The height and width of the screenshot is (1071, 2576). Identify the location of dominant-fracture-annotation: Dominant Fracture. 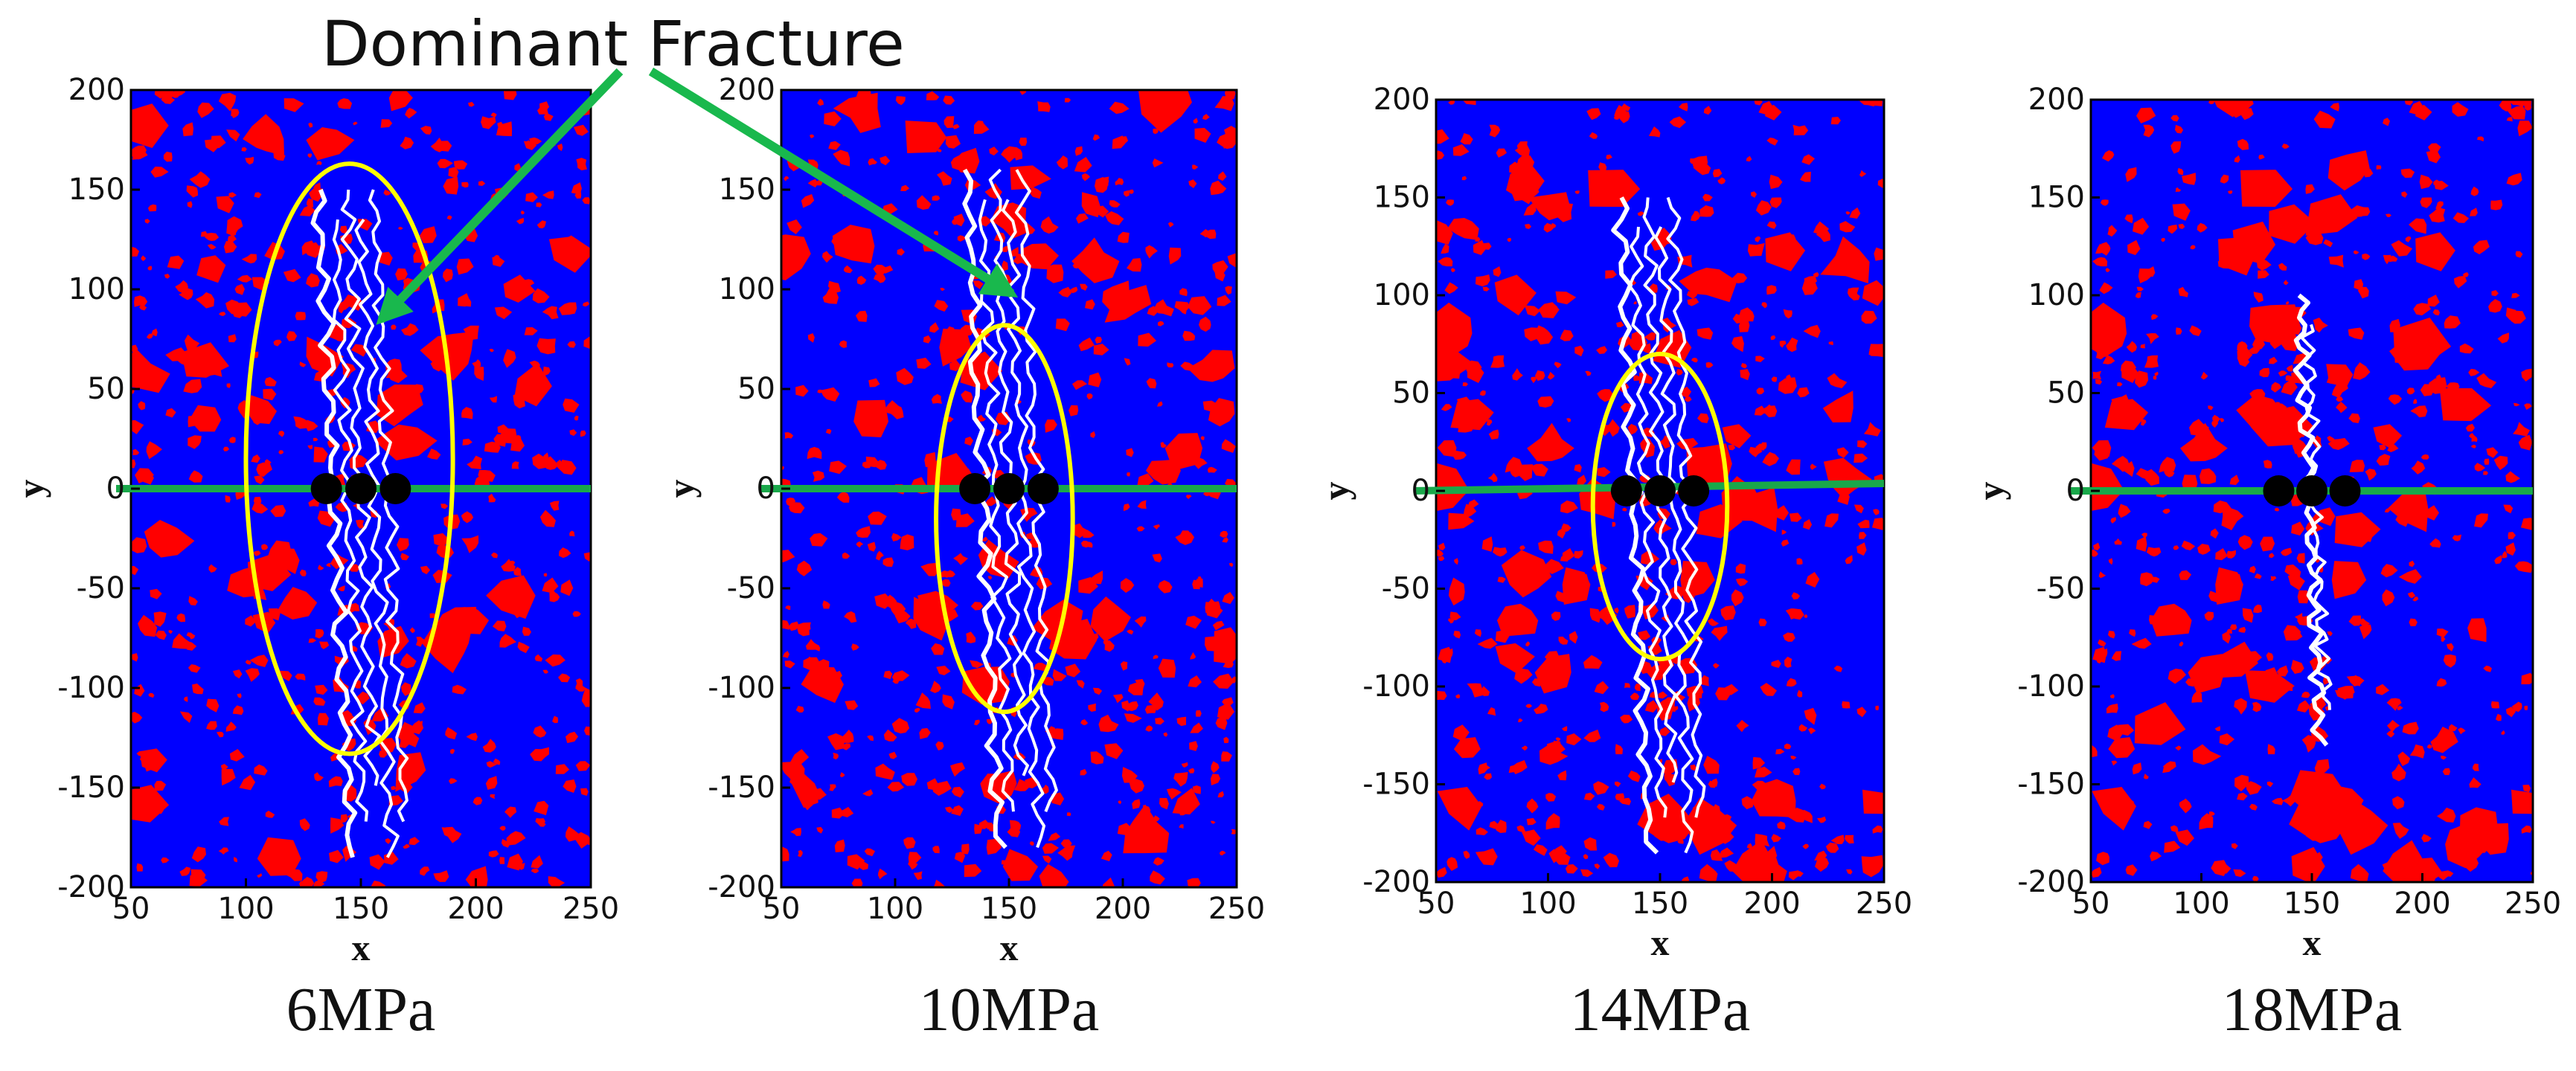
(670, 166).